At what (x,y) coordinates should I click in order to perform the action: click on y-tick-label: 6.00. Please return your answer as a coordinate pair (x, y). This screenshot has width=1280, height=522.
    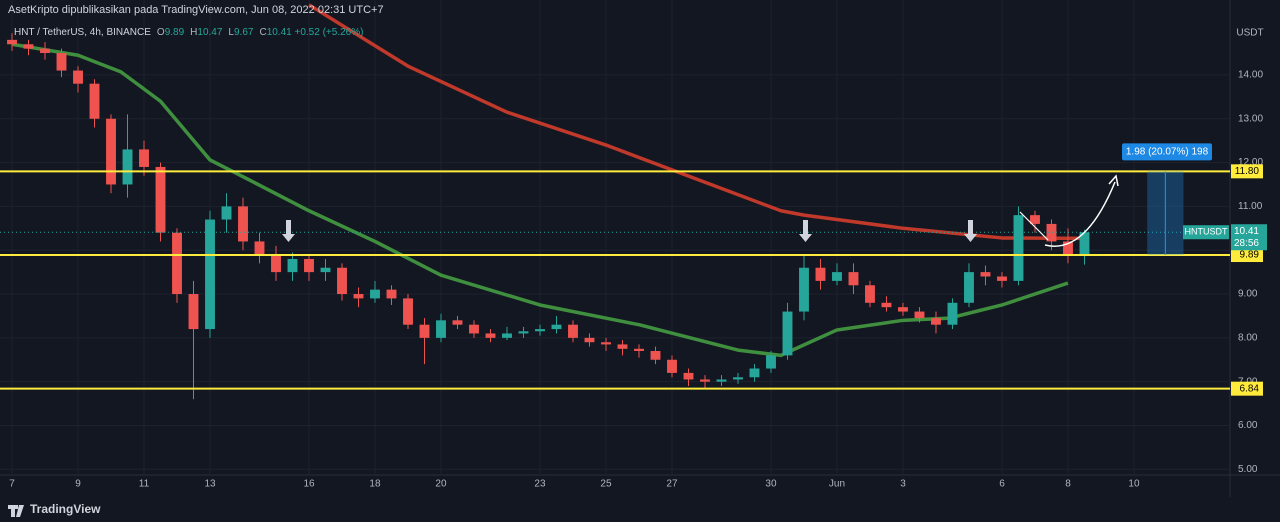
    Looking at the image, I should click on (1248, 425).